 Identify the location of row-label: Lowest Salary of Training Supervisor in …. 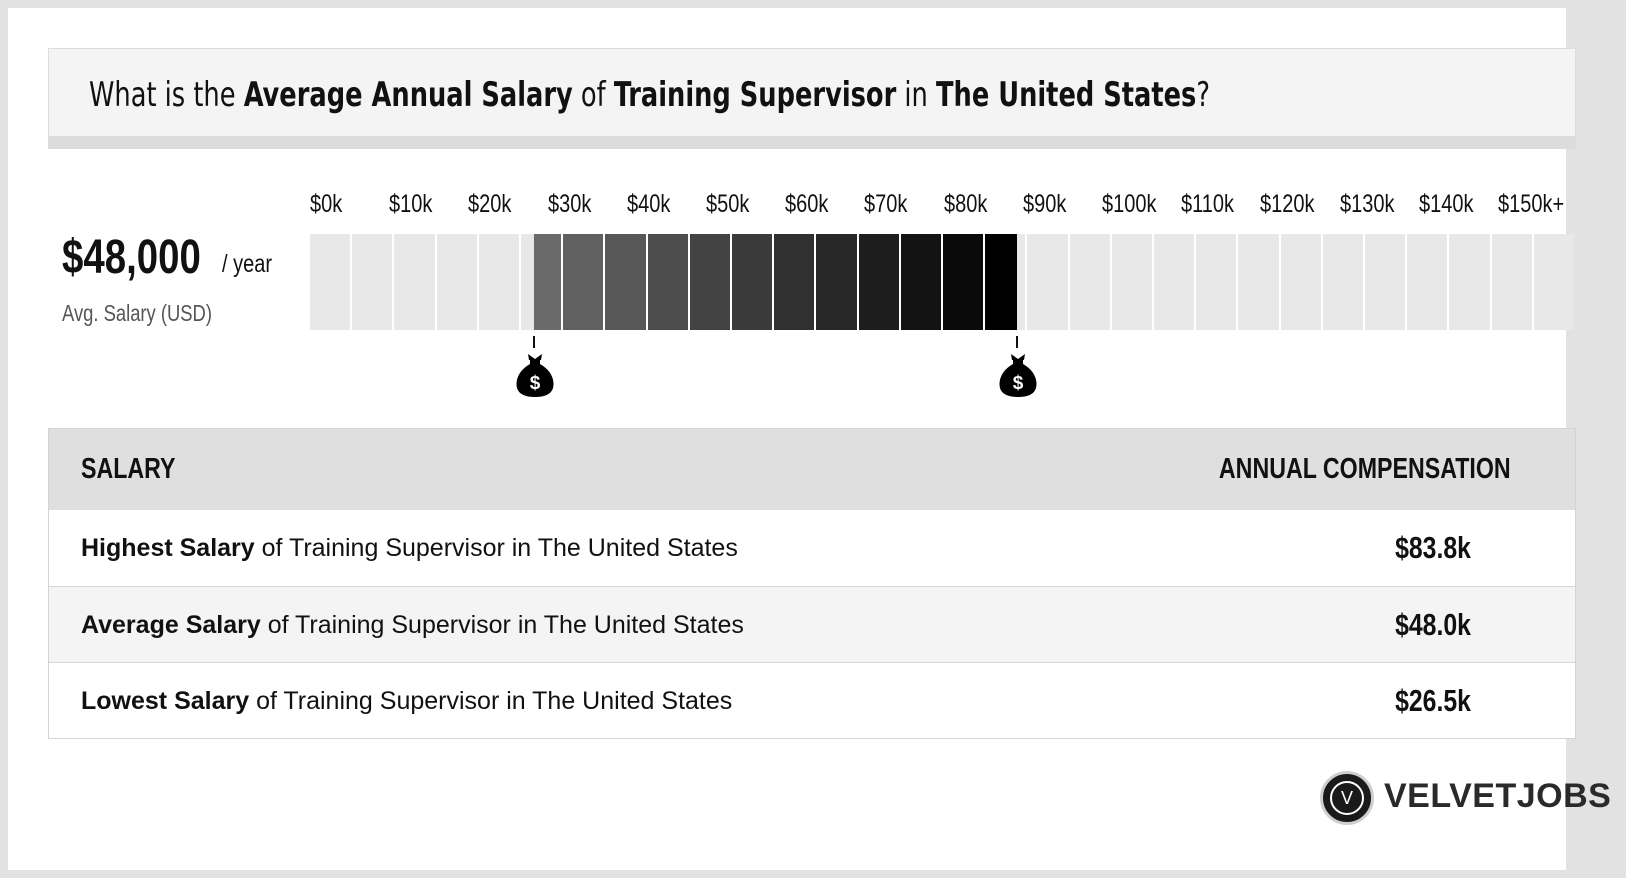
(407, 701).